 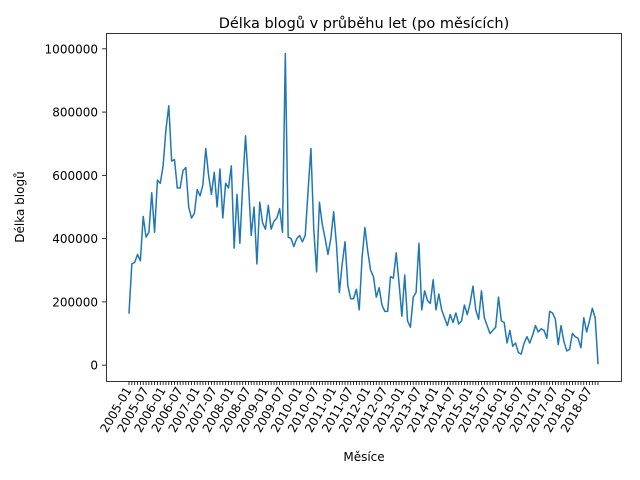 I want to click on y-tick-label: 1000000, so click(x=71, y=49).